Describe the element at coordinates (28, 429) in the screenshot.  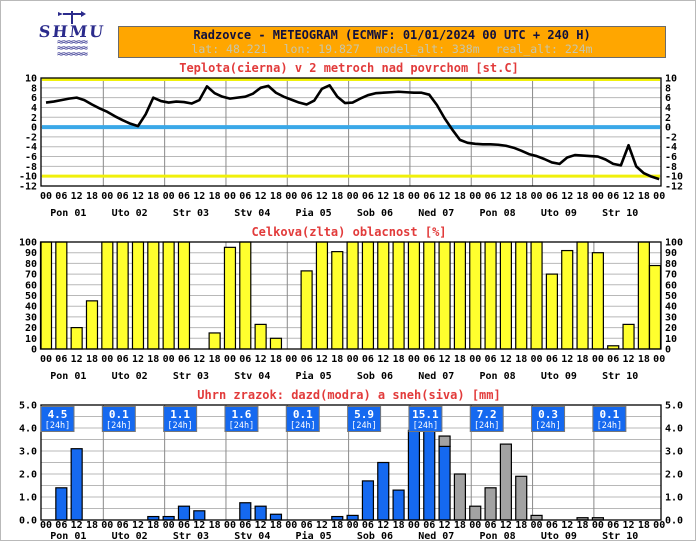
I see `y-axis-label-left: 4.0` at that location.